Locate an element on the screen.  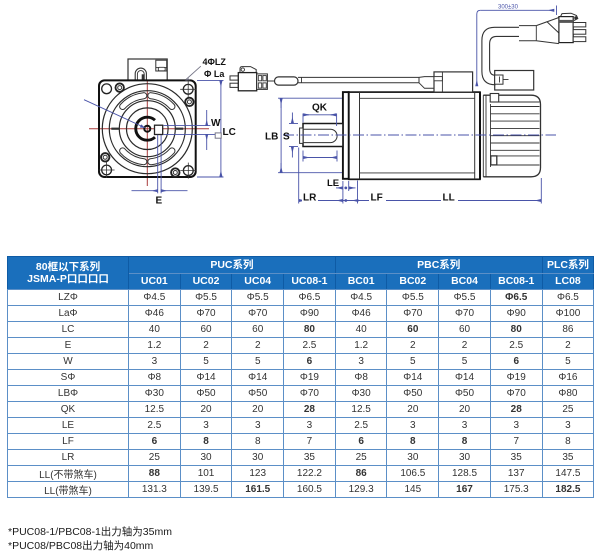
svg-text: Φ La is located at coordinates (214, 74).